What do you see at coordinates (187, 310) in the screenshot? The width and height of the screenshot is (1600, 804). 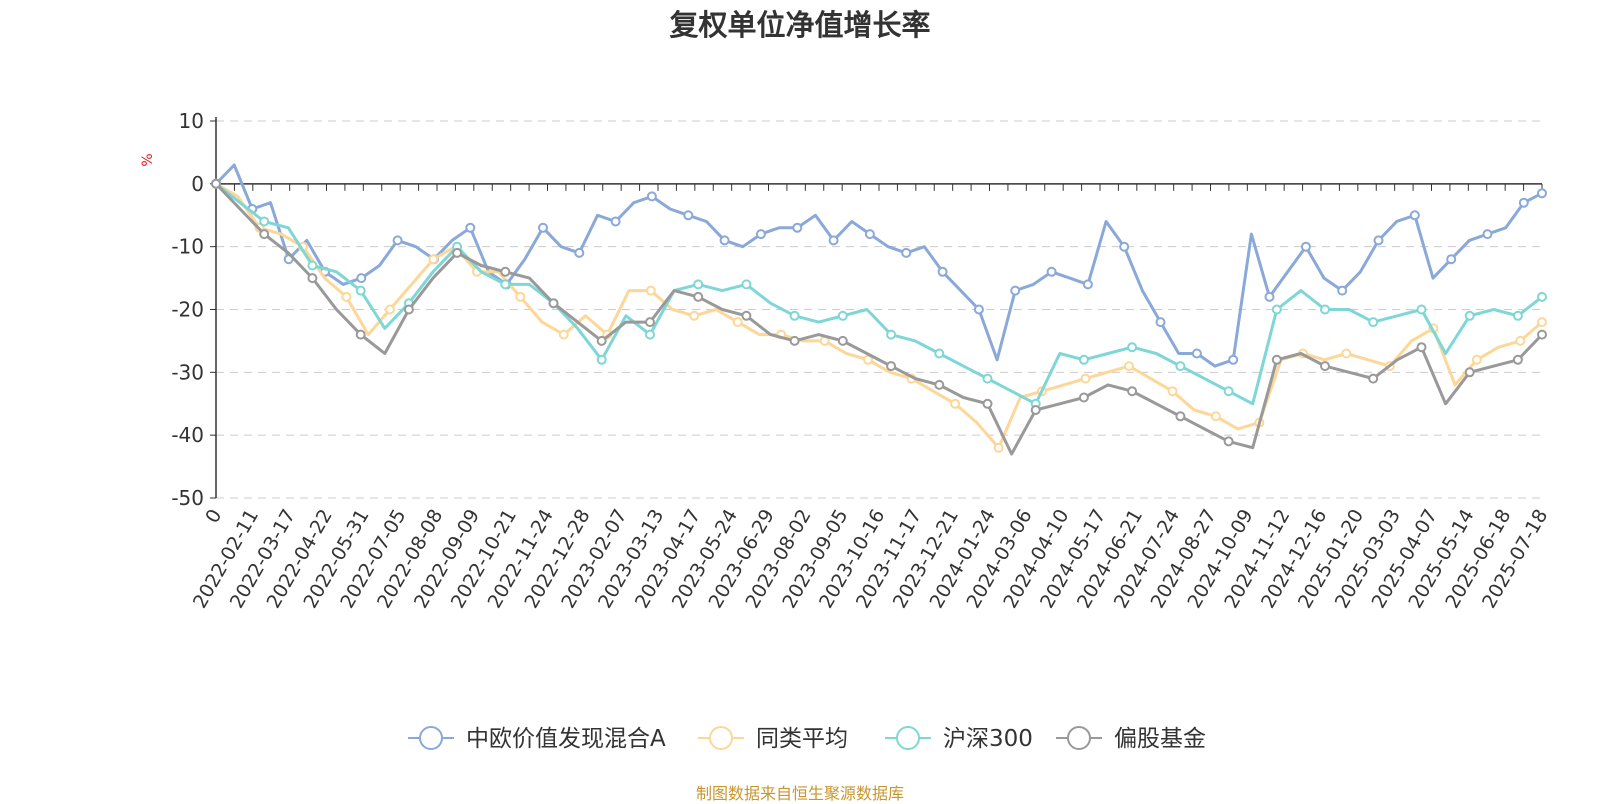 I see `y-tick-label: -20` at bounding box center [187, 310].